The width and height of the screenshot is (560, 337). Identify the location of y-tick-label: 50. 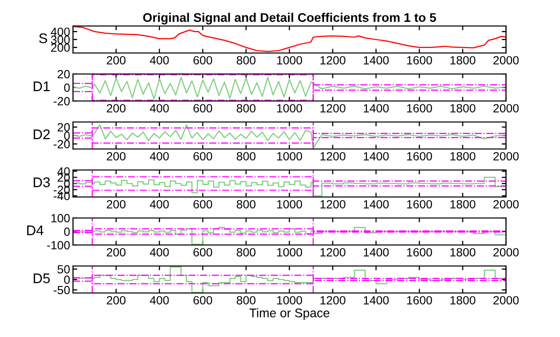
(64, 269).